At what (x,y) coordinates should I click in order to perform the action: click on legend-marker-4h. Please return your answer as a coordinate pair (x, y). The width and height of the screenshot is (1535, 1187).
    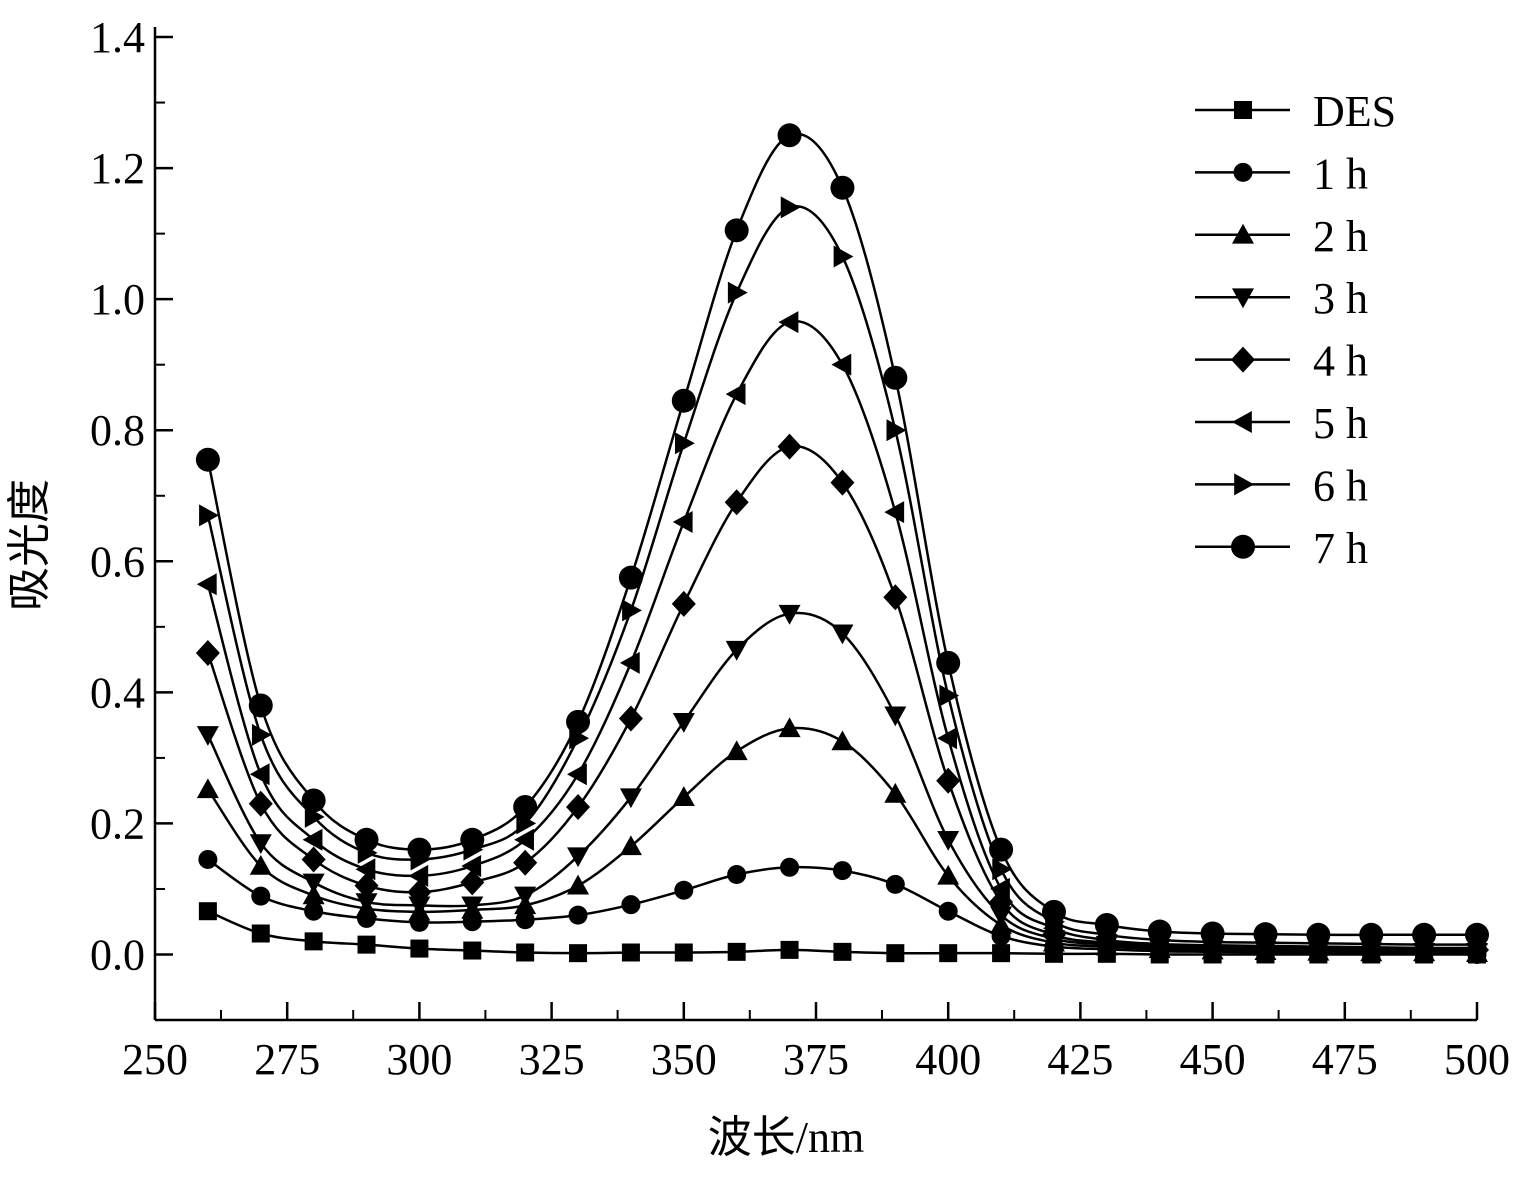
    Looking at the image, I should click on (1243, 359).